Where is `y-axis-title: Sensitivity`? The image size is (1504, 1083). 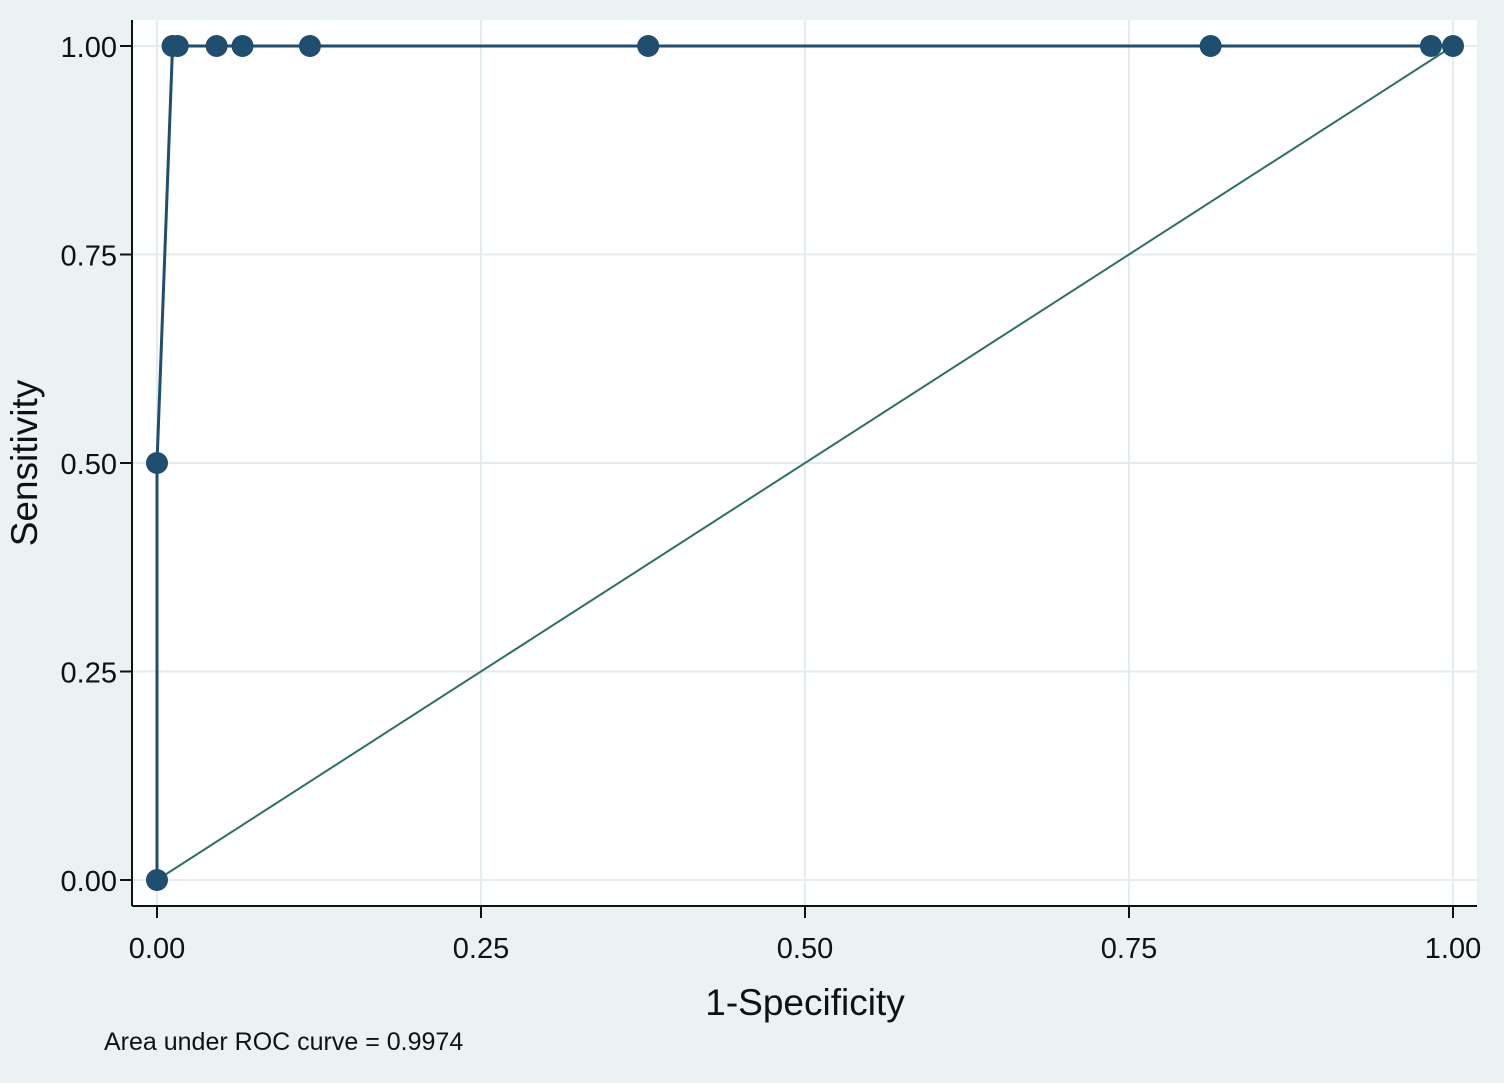
y-axis-title: Sensitivity is located at coordinates (24, 462).